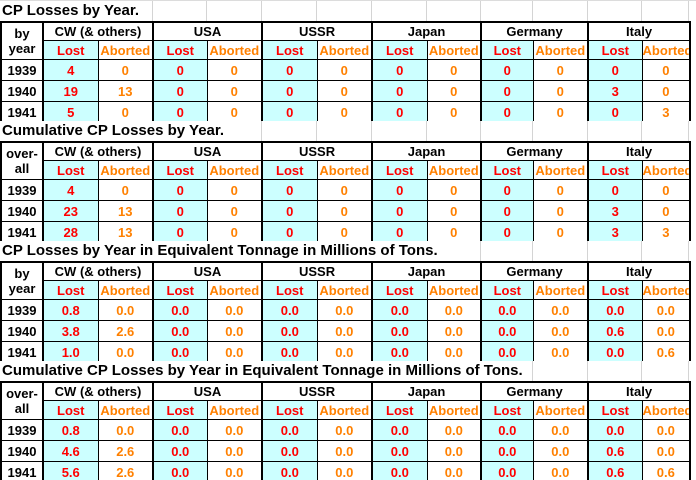  I want to click on lost-value-cell: 28, so click(70, 231).